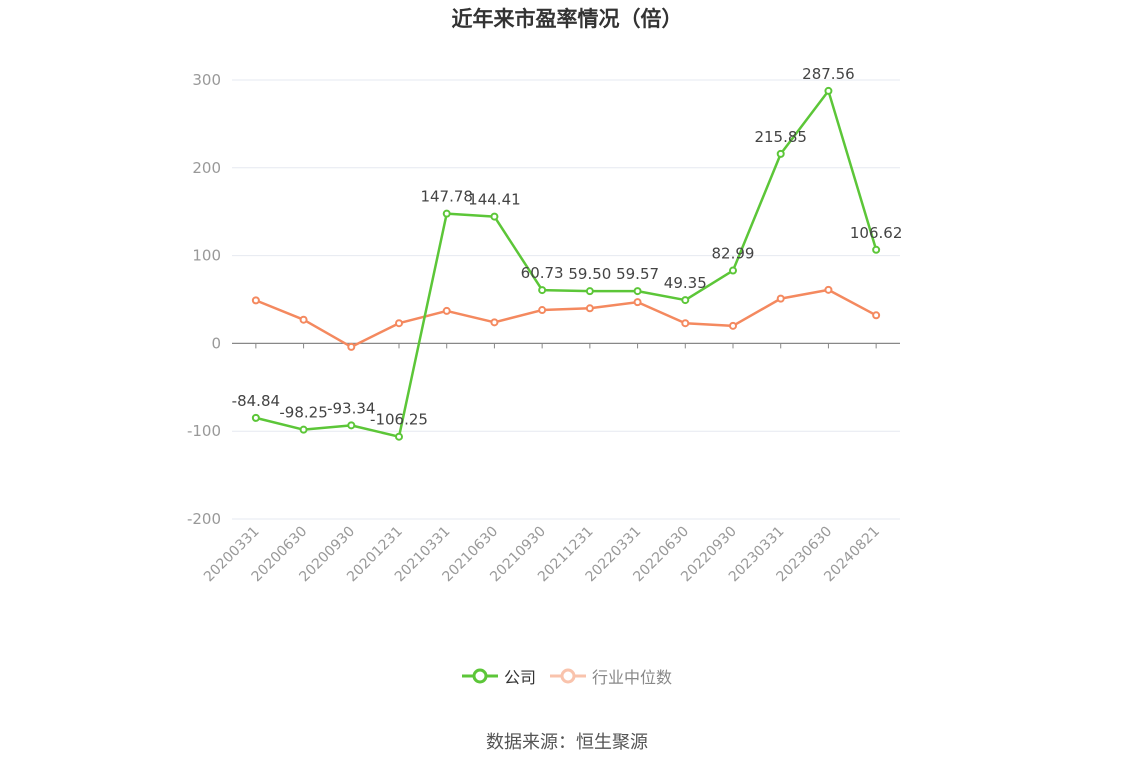 This screenshot has width=1134, height=766. I want to click on data-label: -84.84, so click(256, 401).